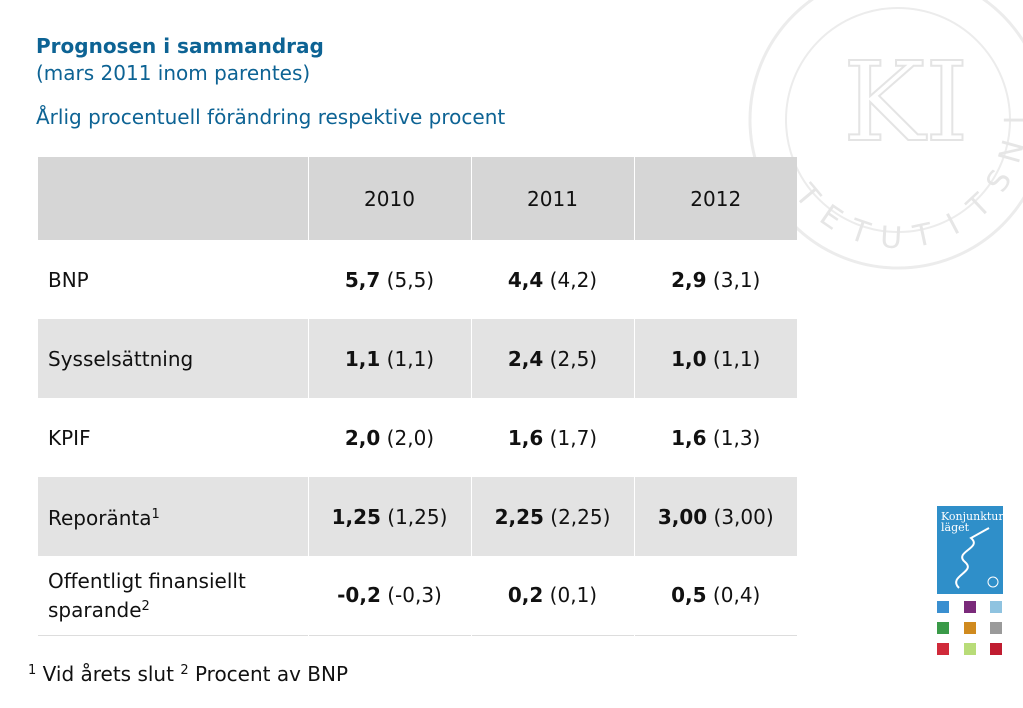  I want to click on cell: 0,2 (0,1), so click(552, 595).